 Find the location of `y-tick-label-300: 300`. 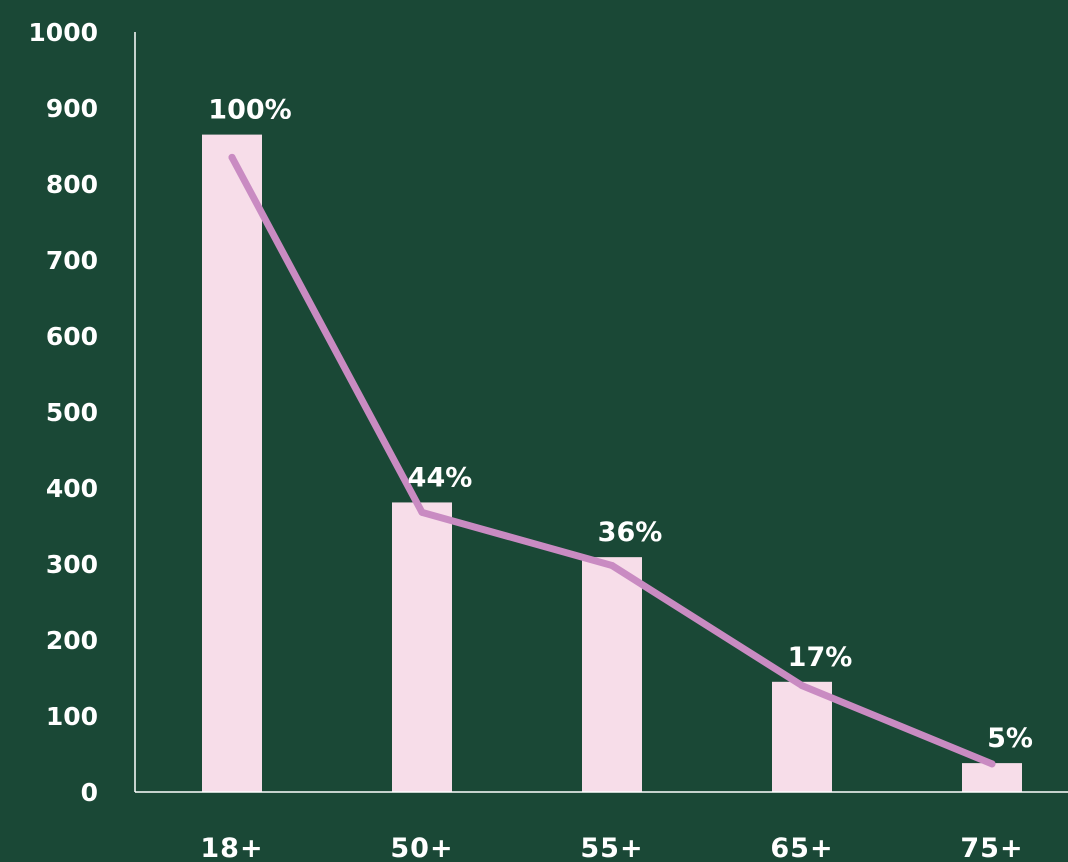

y-tick-label-300: 300 is located at coordinates (72, 564).